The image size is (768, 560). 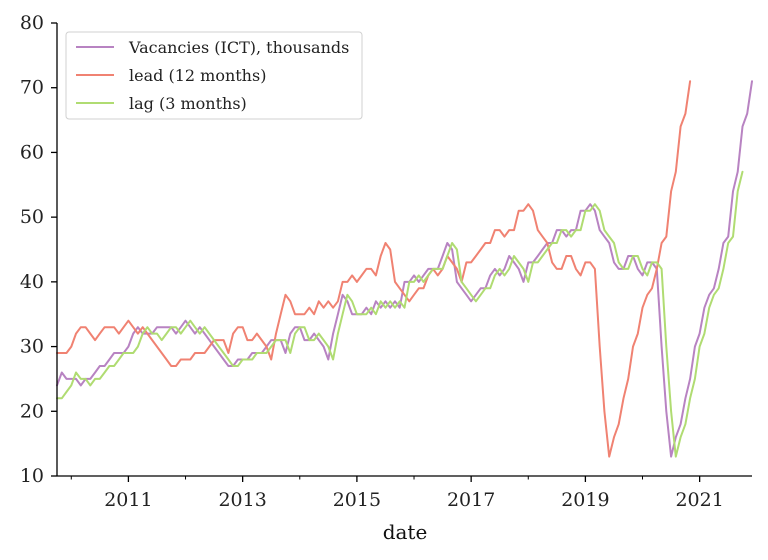 What do you see at coordinates (357, 500) in the screenshot?
I see `x-tick-label: 2015` at bounding box center [357, 500].